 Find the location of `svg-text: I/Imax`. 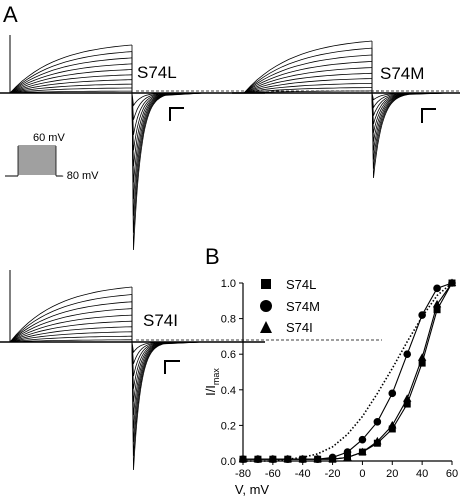

svg-text: I/Imax is located at coordinates (212, 382).